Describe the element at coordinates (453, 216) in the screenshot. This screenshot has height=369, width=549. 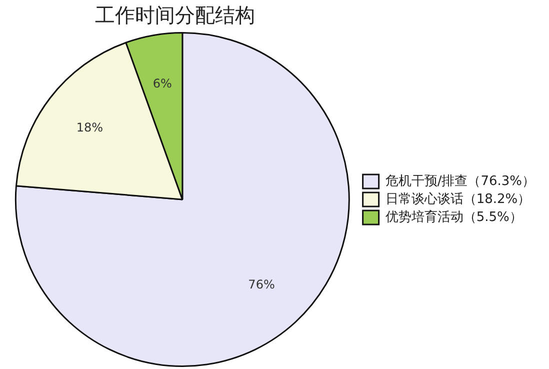
I see `legend-label: 优势培育活动（5.5%）` at that location.